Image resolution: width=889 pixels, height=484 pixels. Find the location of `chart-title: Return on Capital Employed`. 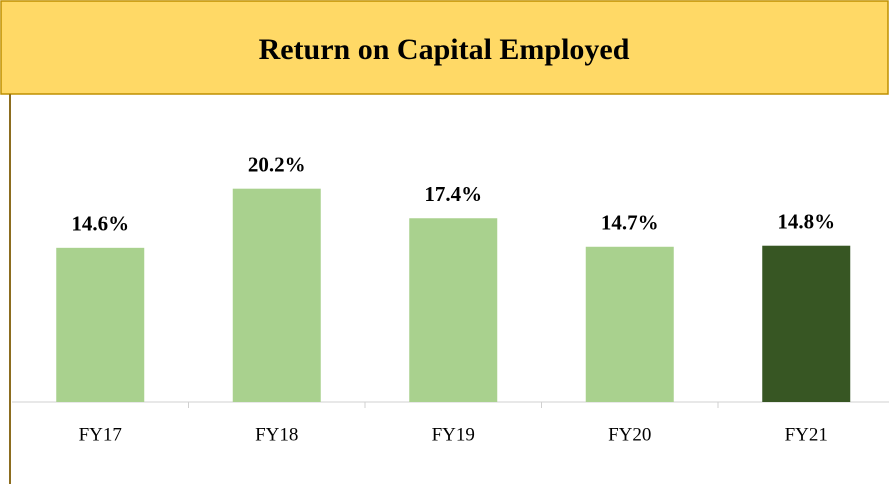

chart-title: Return on Capital Employed is located at coordinates (444, 49).